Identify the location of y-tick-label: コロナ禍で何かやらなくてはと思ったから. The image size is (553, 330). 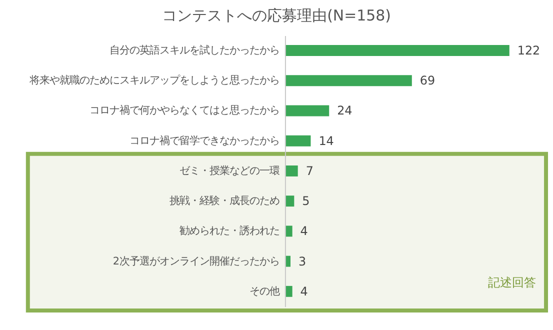
(184, 110).